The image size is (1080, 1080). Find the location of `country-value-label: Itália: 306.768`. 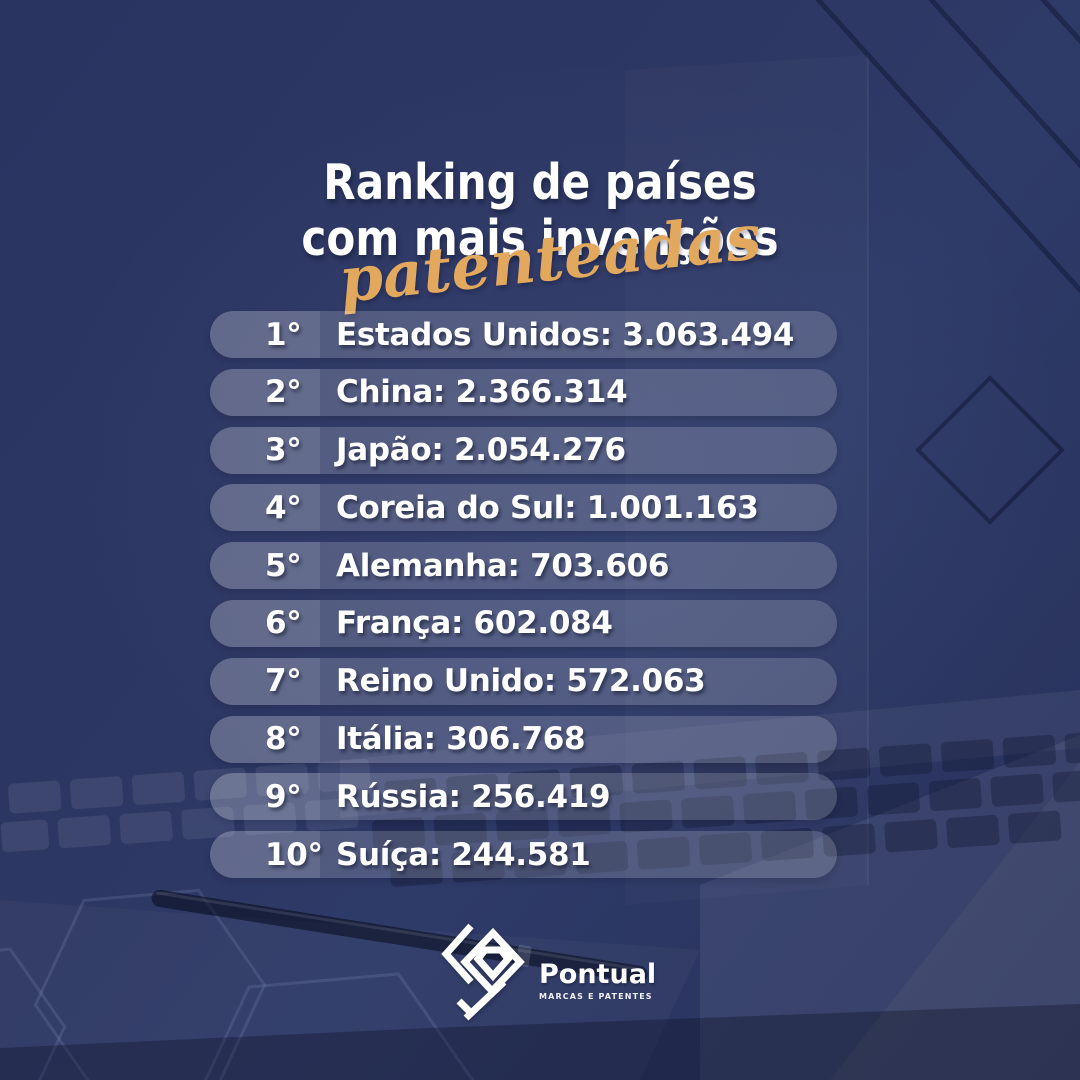

country-value-label: Itália: 306.768 is located at coordinates (461, 739).